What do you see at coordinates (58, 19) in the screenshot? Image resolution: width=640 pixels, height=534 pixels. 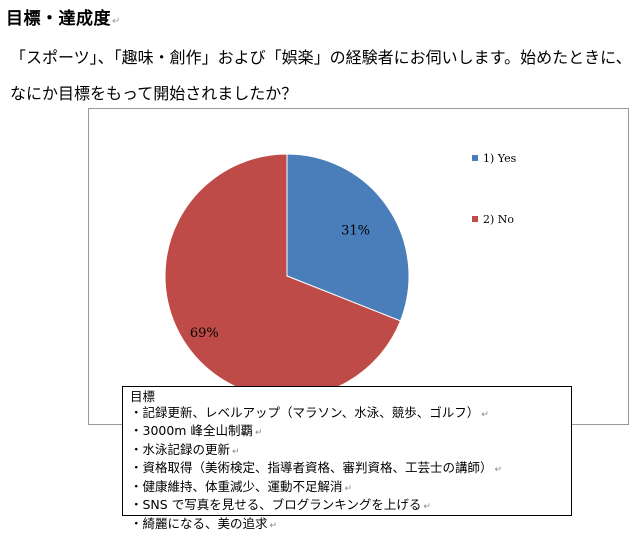 I see `section-heading-text: 目標・達成度` at bounding box center [58, 19].